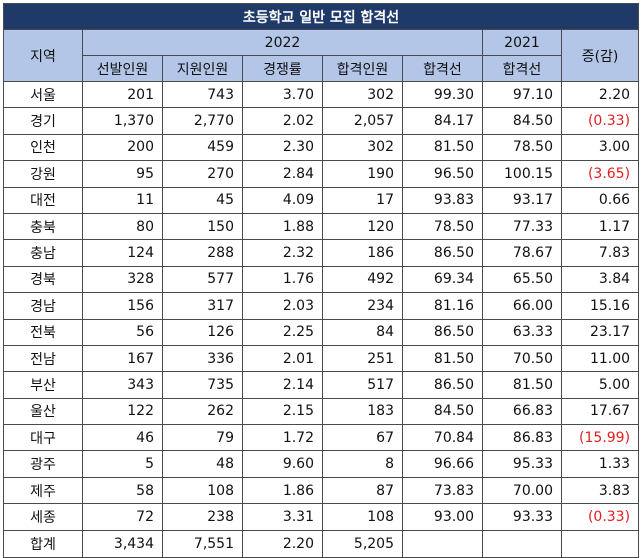  I want to click on header-year-2021: 2021, so click(522, 42).